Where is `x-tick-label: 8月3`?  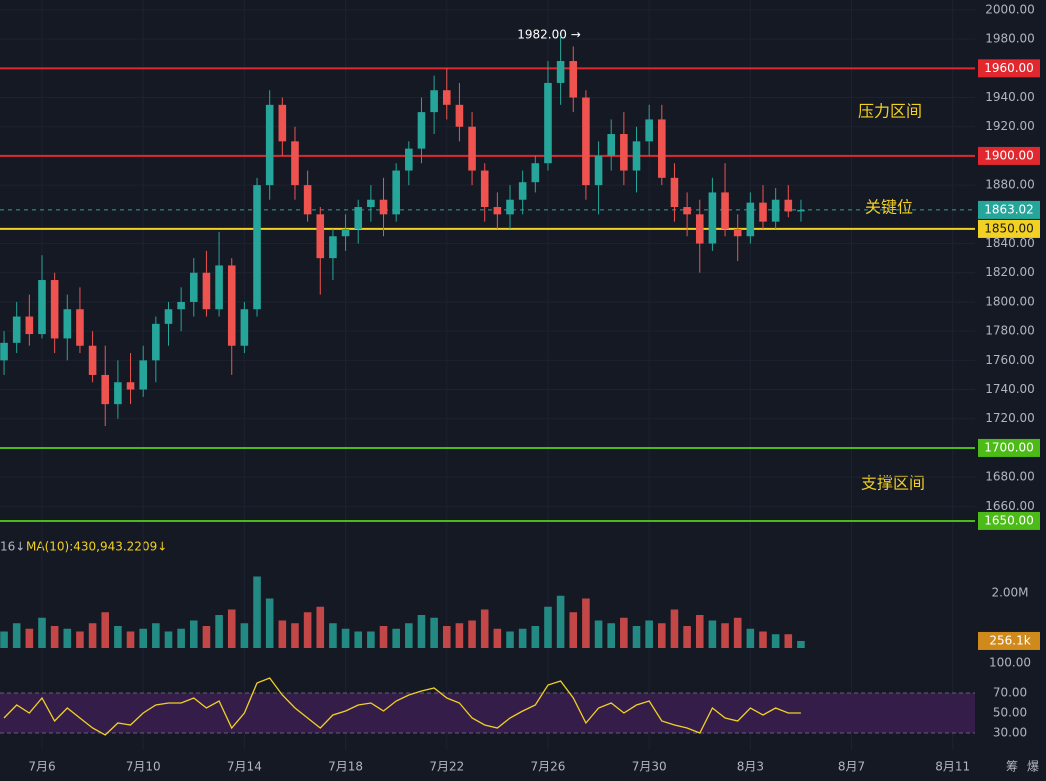 x-tick-label: 8月3 is located at coordinates (750, 767).